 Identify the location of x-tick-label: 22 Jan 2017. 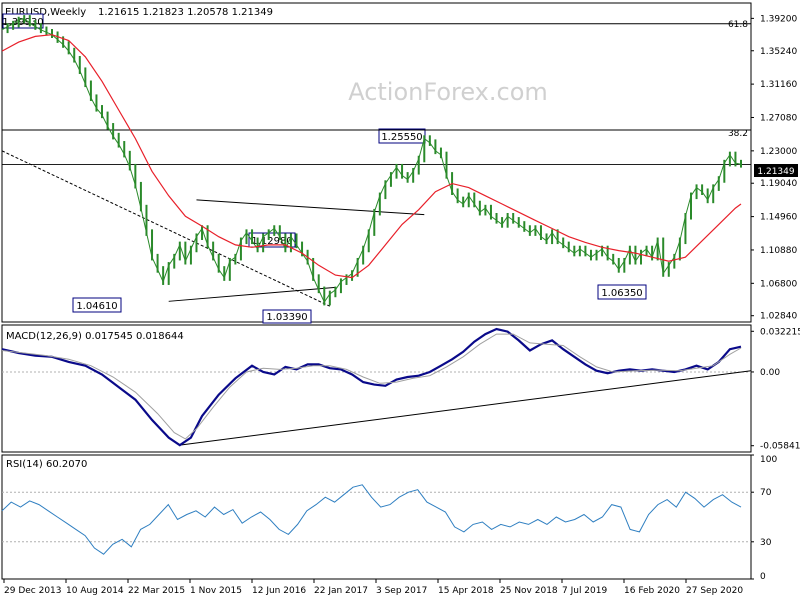
(341, 591).